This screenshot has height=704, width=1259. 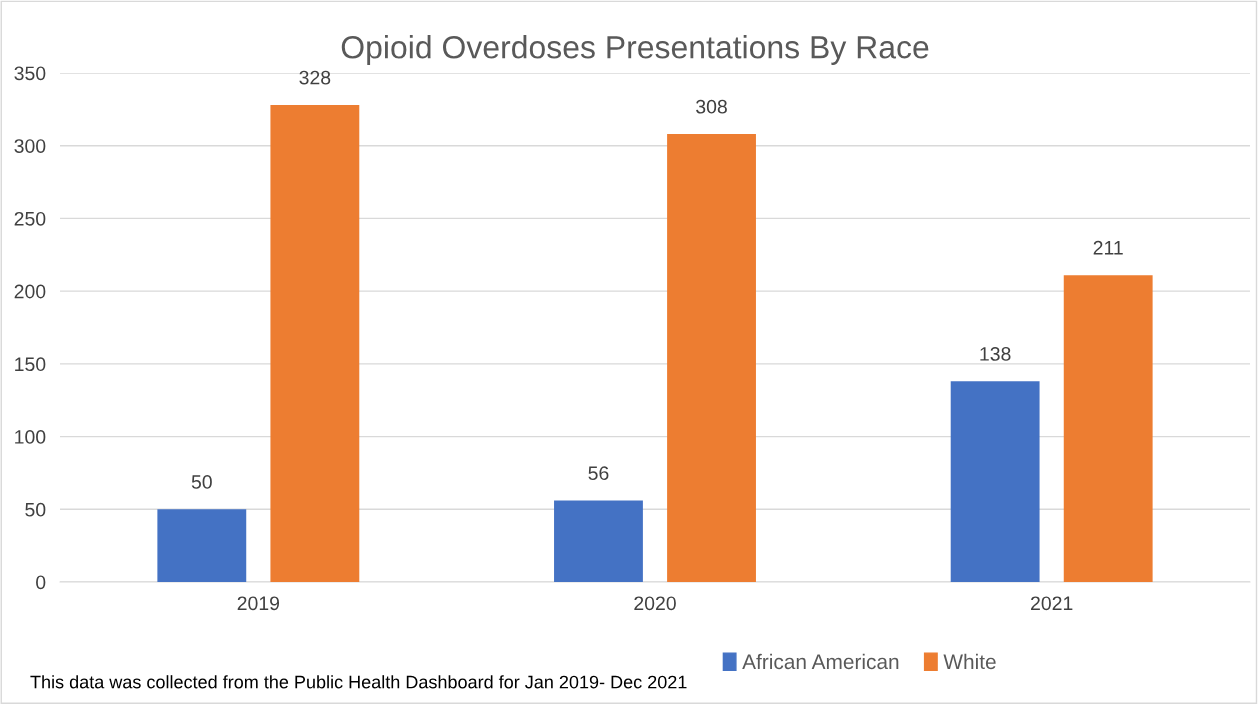 I want to click on y-tick-label: 350, so click(x=30, y=73).